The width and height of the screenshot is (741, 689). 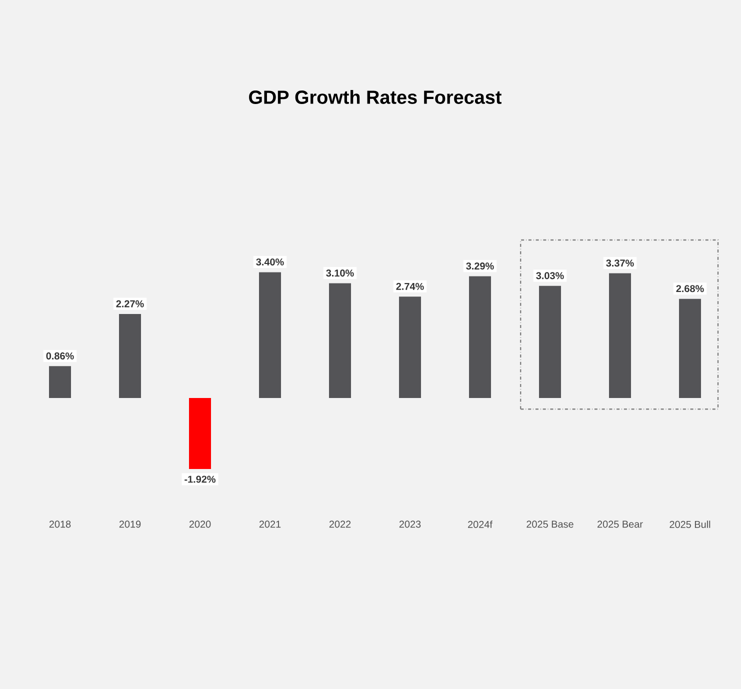 What do you see at coordinates (340, 273) in the screenshot?
I see `data-label: 3.10%` at bounding box center [340, 273].